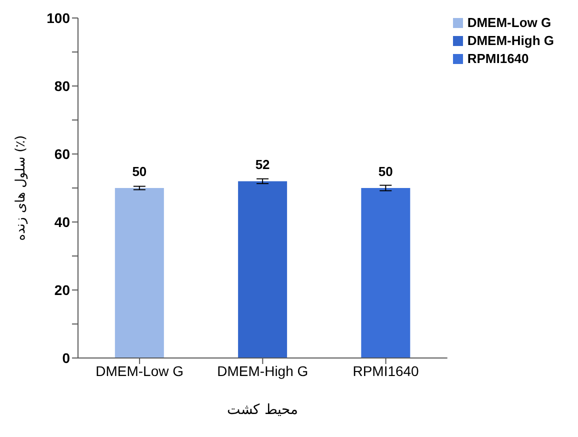 The width and height of the screenshot is (578, 437). I want to click on legend-label: DMEM-High G, so click(510, 40).